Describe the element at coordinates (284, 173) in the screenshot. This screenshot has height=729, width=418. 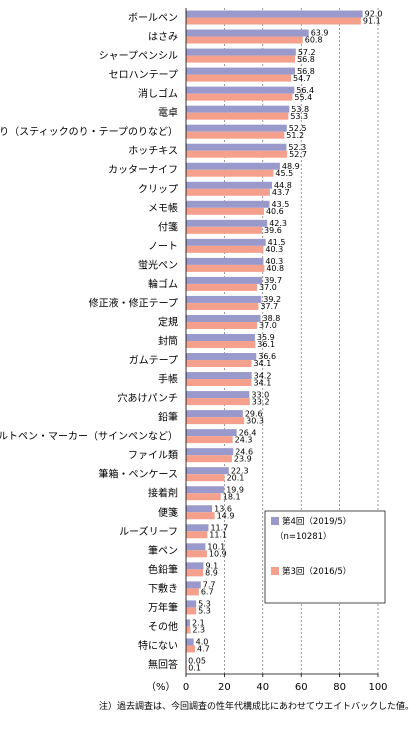
I see `value-label: 45.5` at that location.